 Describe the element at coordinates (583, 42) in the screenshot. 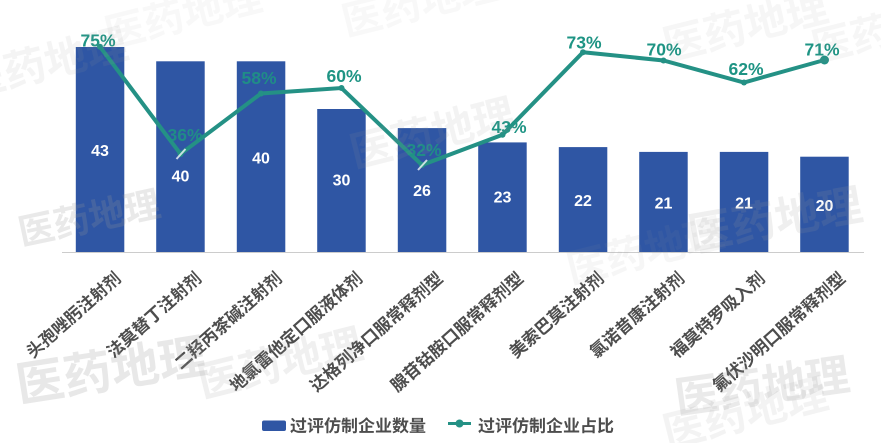

I see `svg-text: 73%` at that location.